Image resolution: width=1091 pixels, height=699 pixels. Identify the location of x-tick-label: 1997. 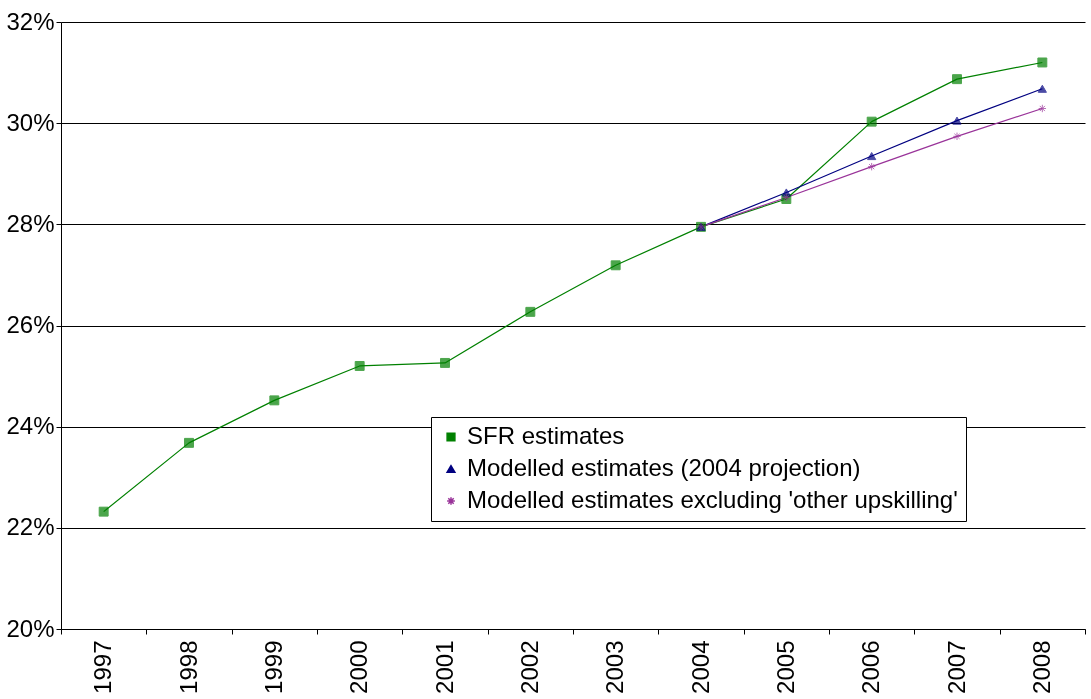
(103, 667).